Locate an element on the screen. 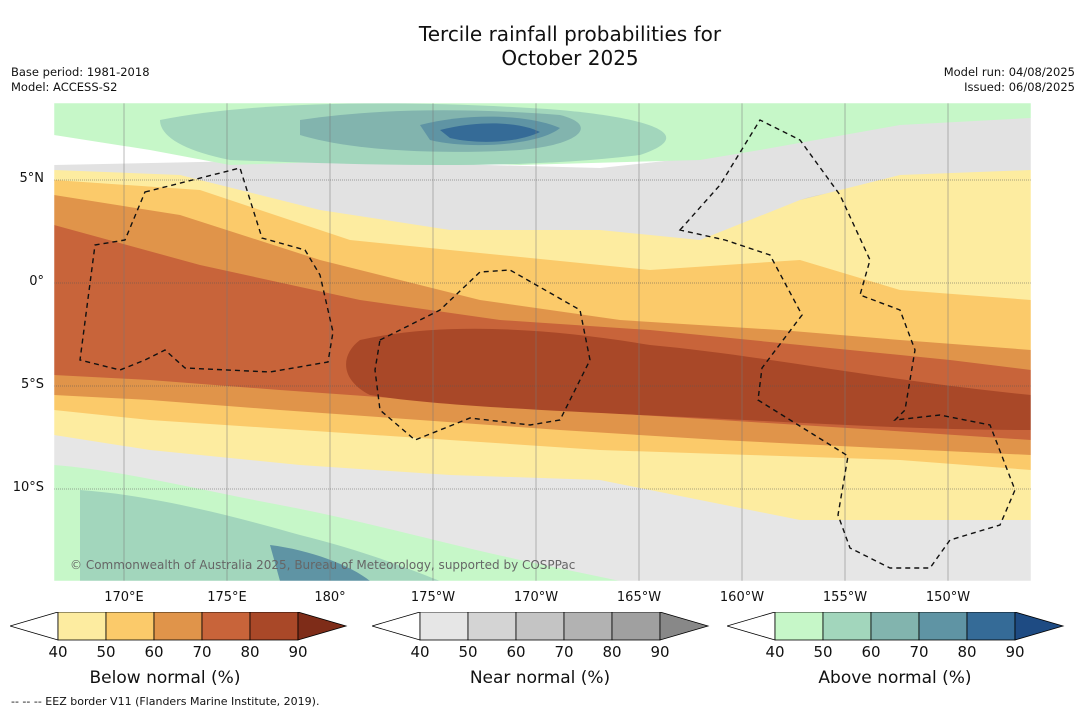 Image resolution: width=1085 pixels, height=713 pixels. colorbar-below-normal is located at coordinates (179, 626).